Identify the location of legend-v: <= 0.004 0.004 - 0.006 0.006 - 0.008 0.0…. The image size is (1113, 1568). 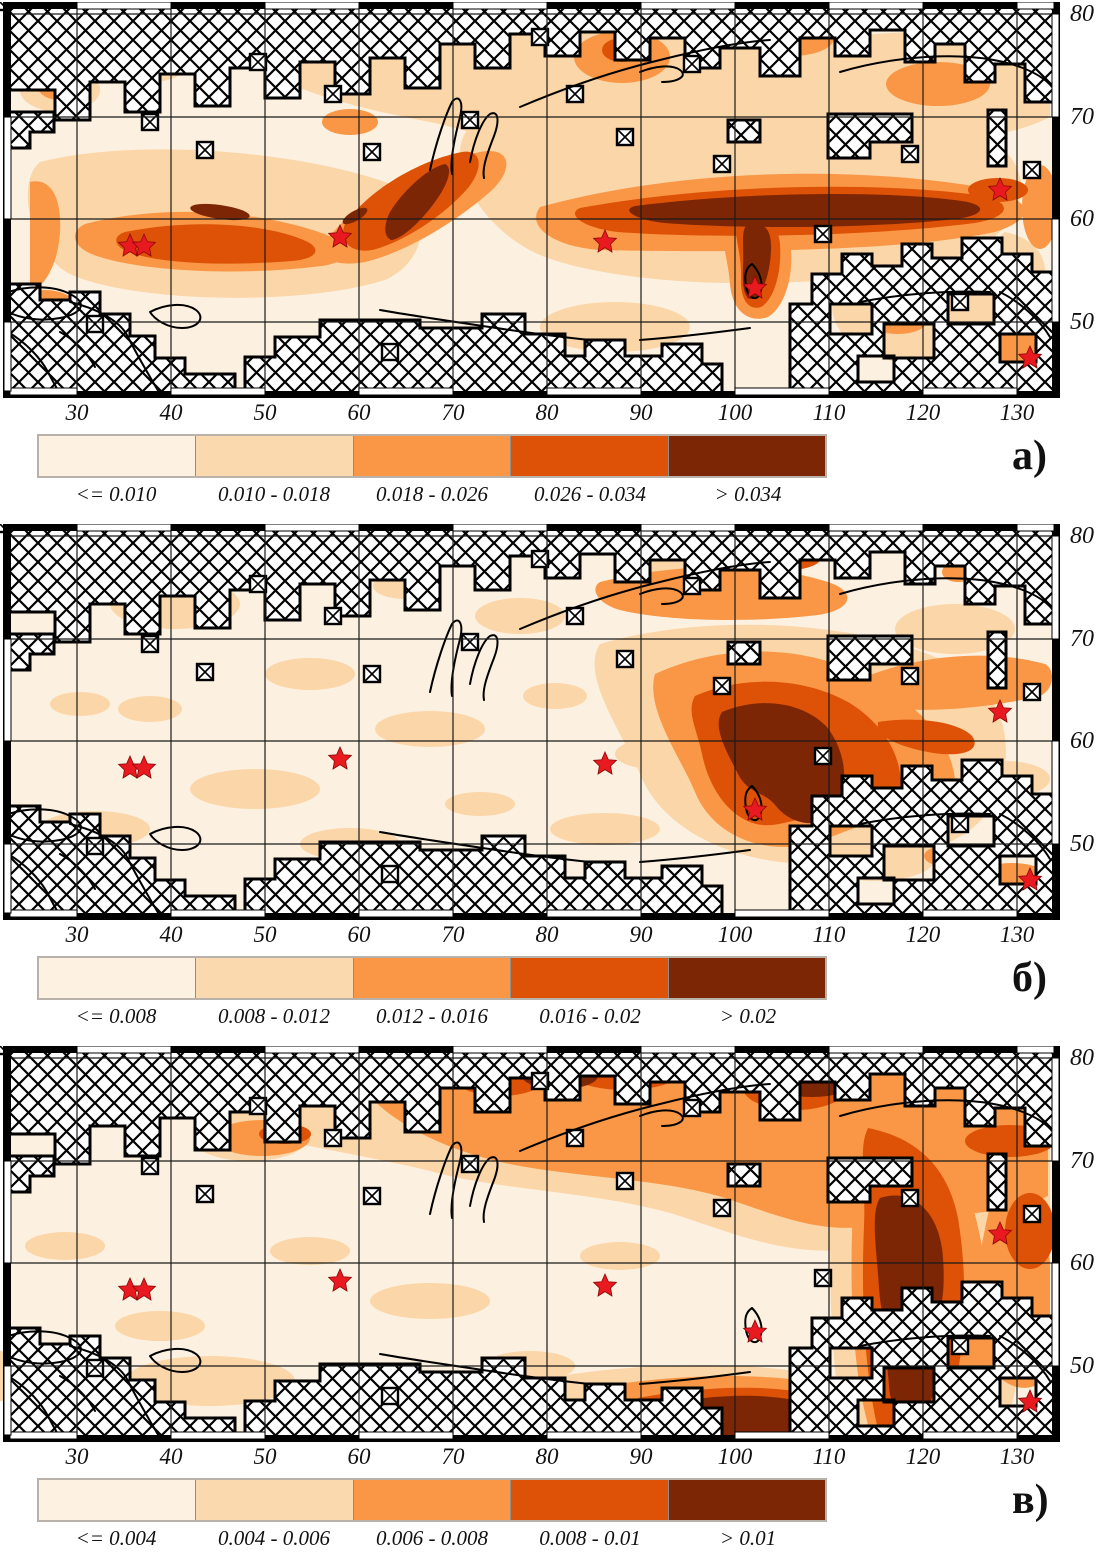
(556, 1520).